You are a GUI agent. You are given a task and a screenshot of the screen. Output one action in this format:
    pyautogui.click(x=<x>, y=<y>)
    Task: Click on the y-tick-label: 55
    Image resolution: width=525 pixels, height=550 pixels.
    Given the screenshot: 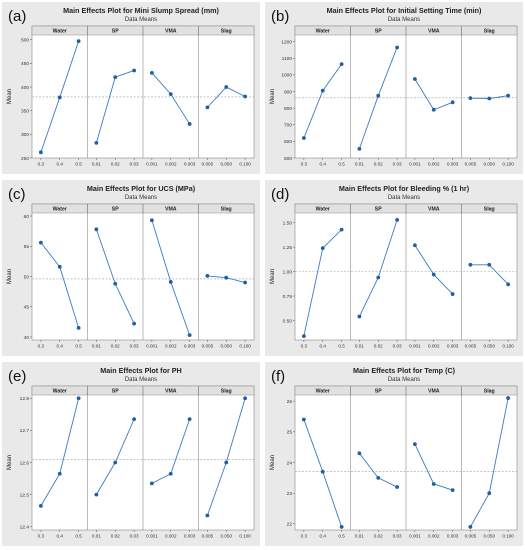 What is the action you would take?
    pyautogui.click(x=27, y=247)
    